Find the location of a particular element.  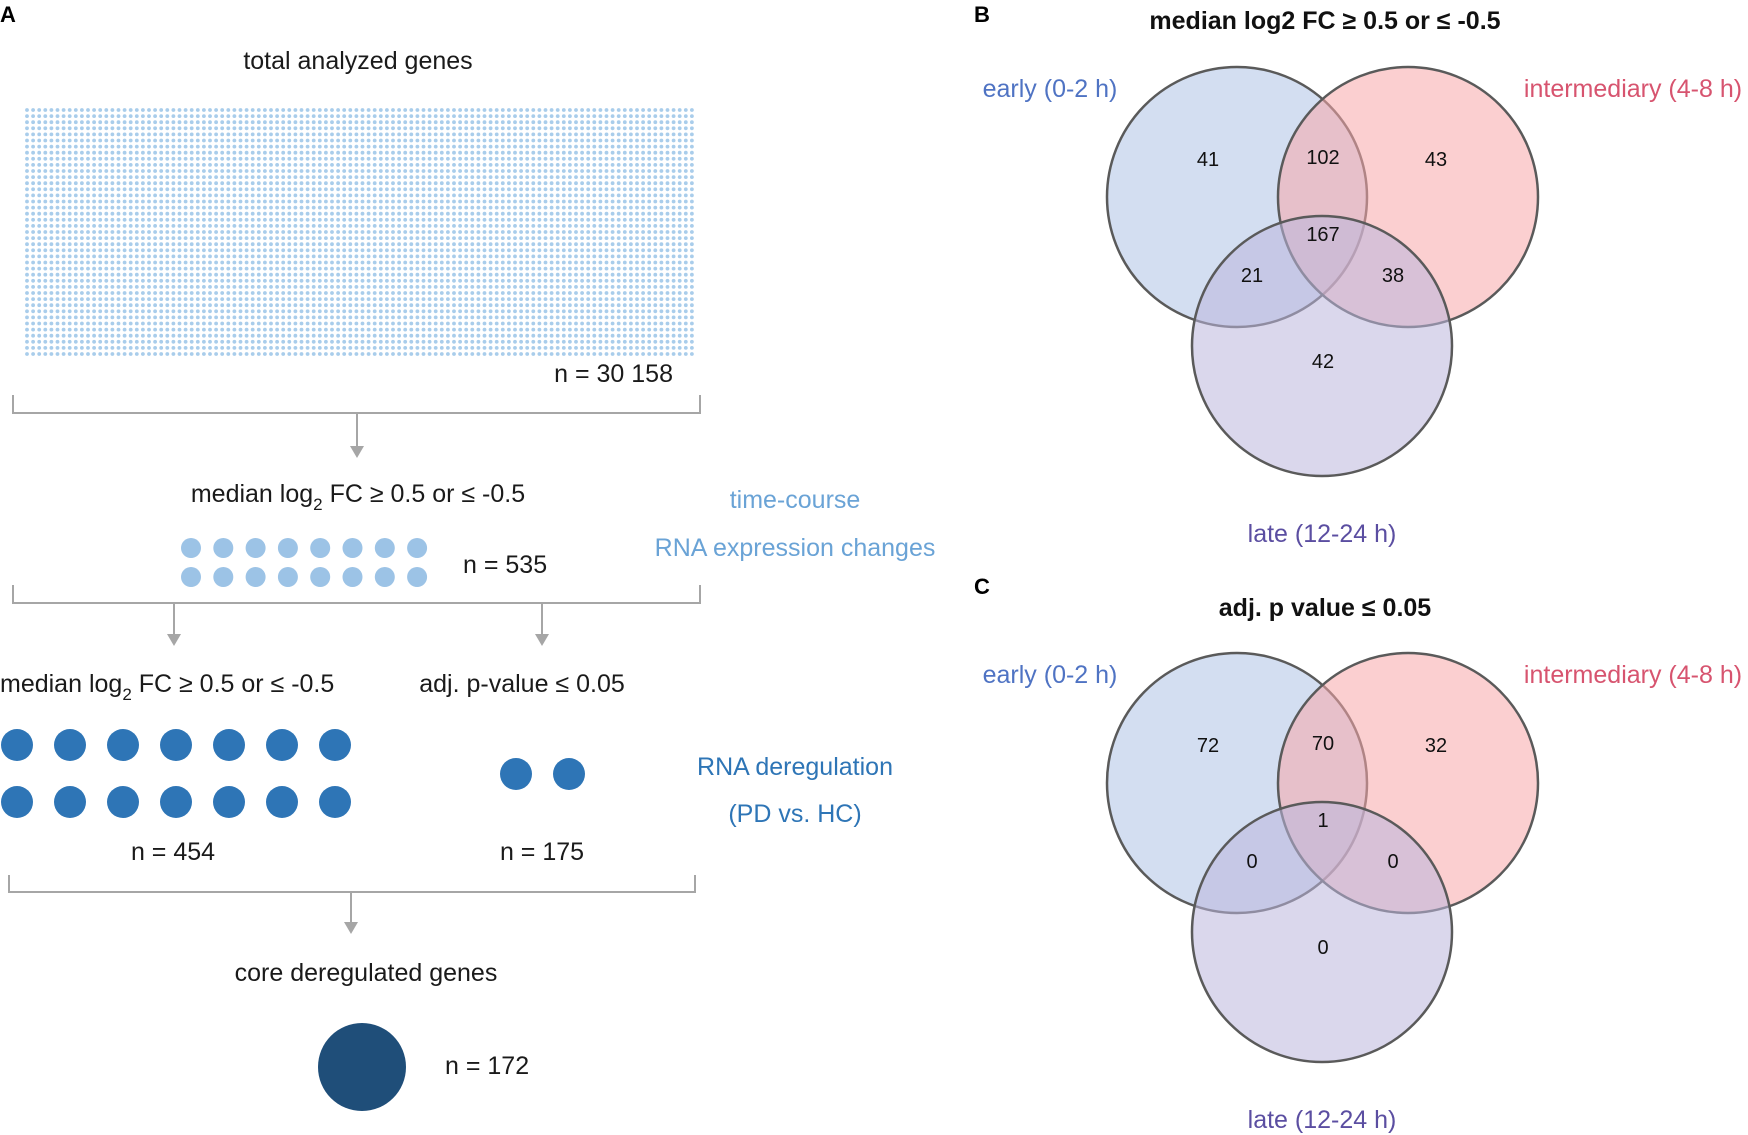

timecourse-dot is located at coordinates (287, 548).